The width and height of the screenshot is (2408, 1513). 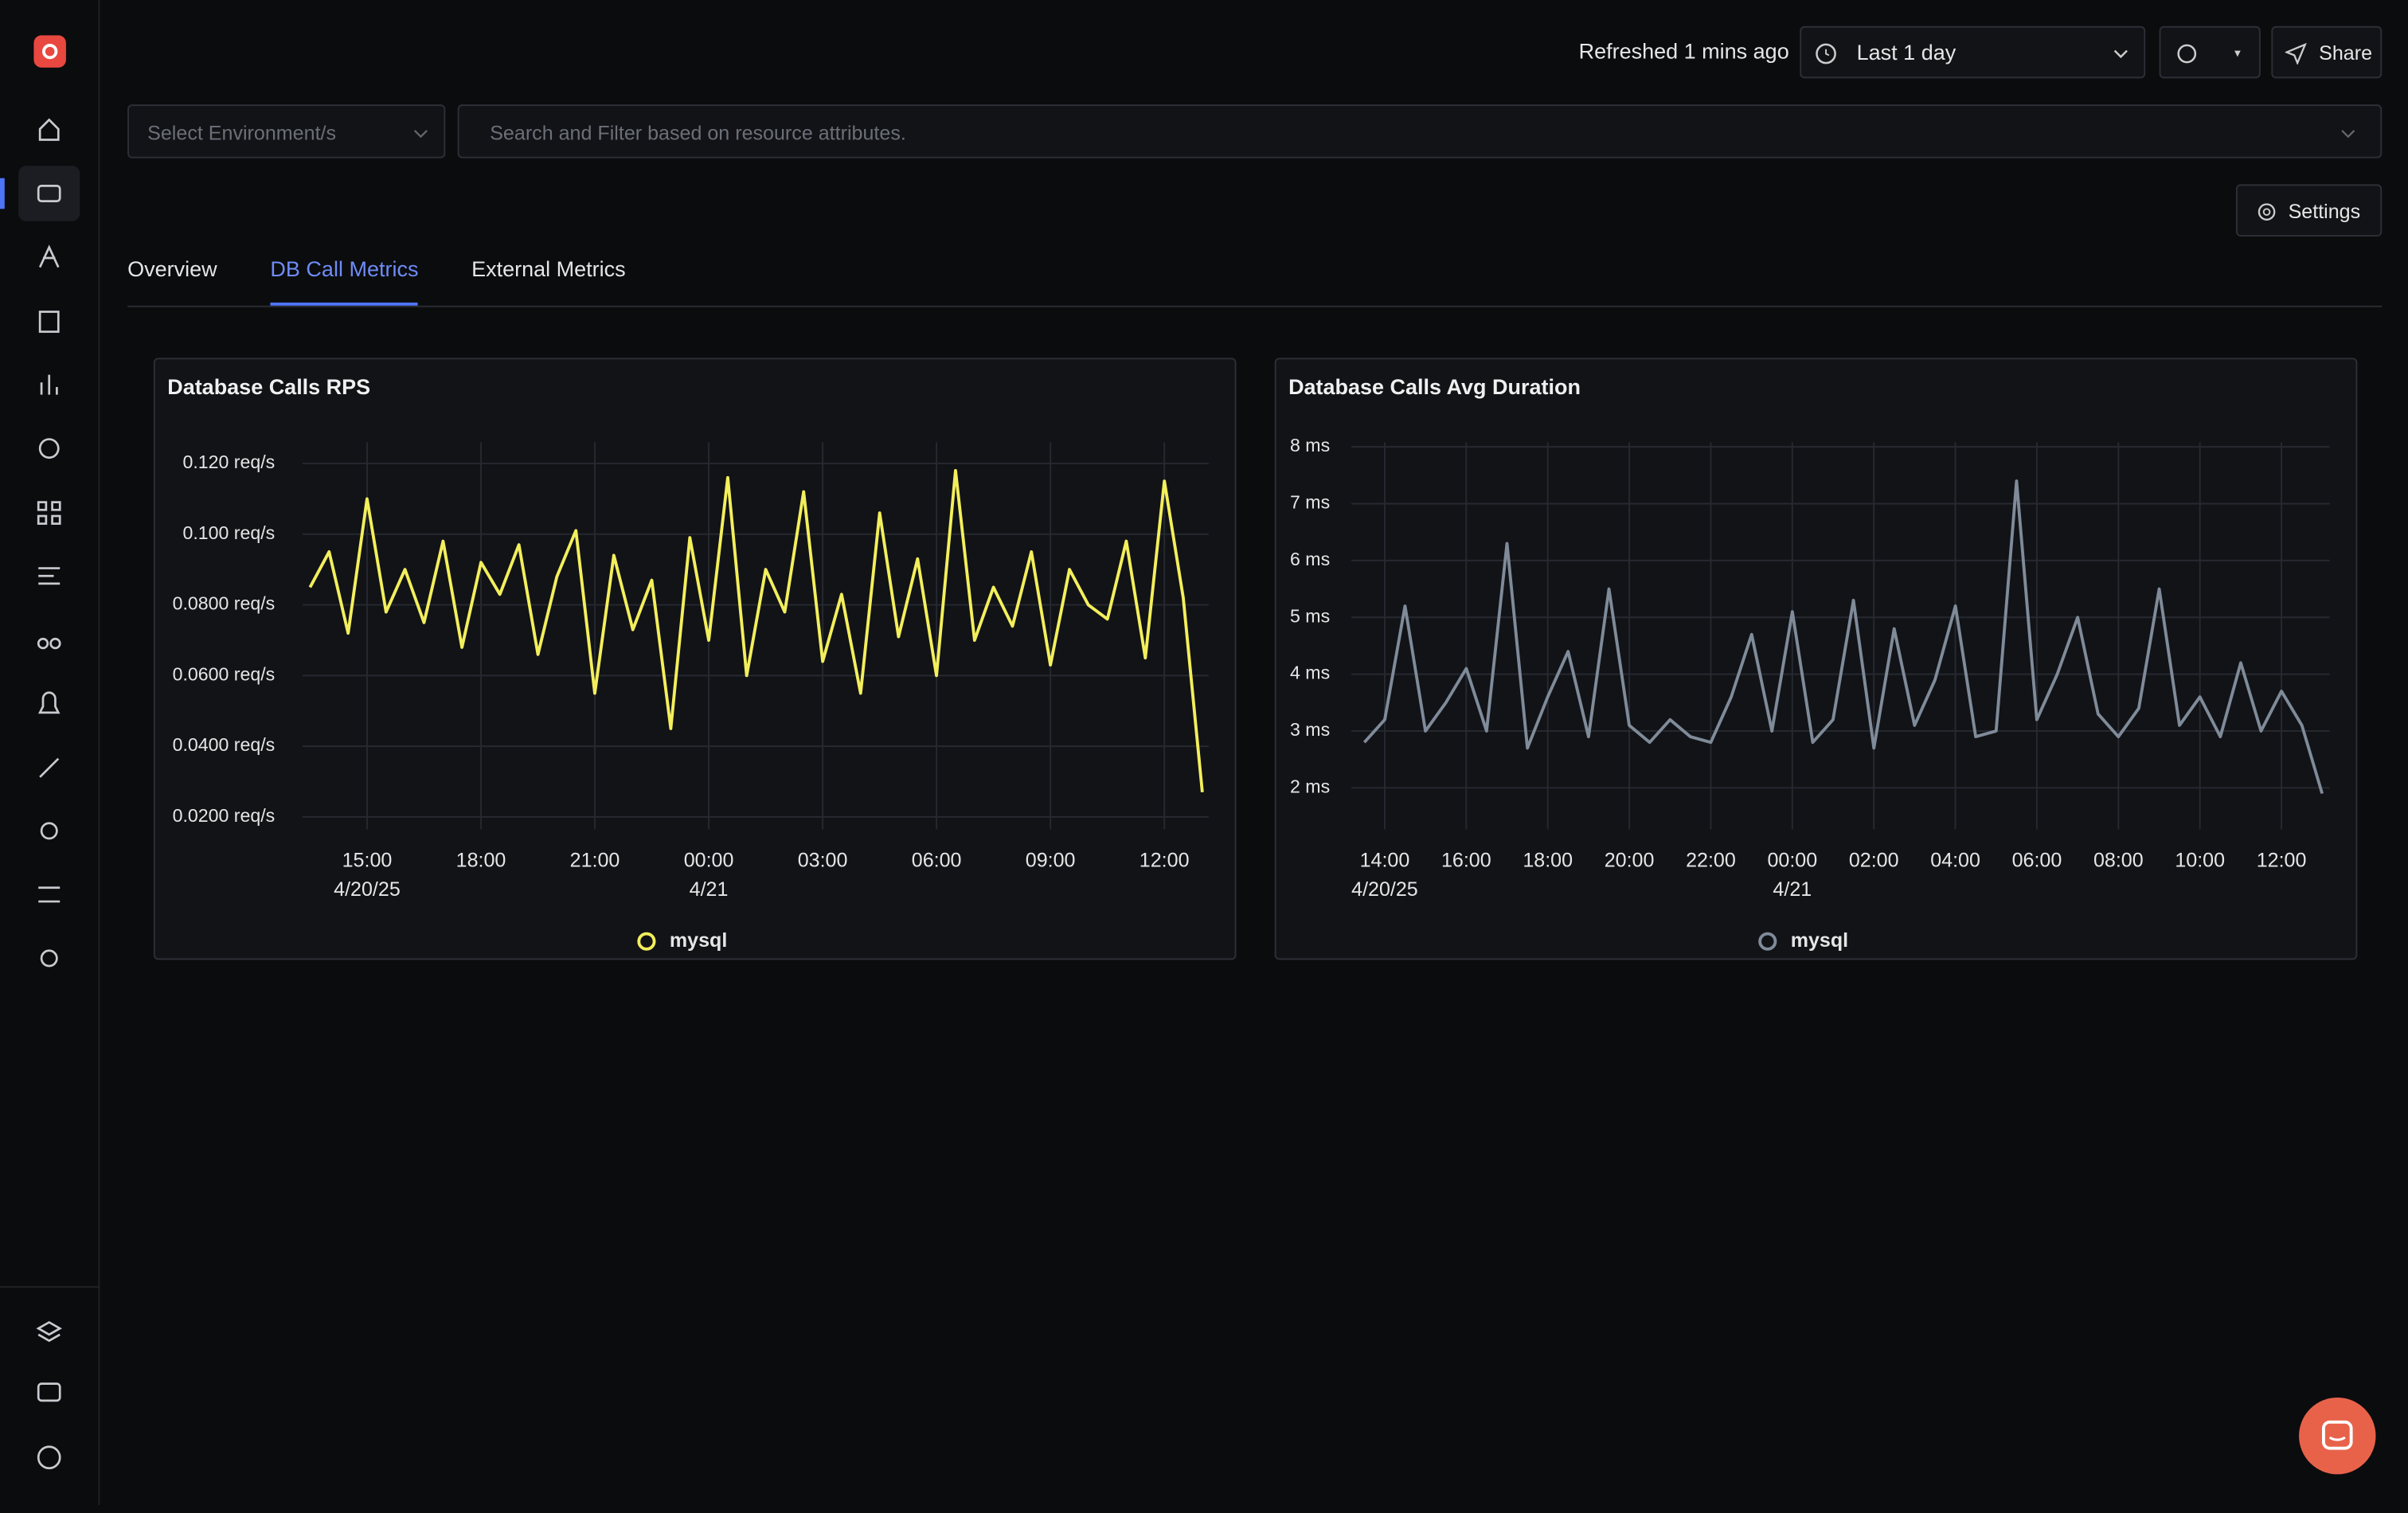 What do you see at coordinates (49, 385) in the screenshot?
I see `nav-metrics` at bounding box center [49, 385].